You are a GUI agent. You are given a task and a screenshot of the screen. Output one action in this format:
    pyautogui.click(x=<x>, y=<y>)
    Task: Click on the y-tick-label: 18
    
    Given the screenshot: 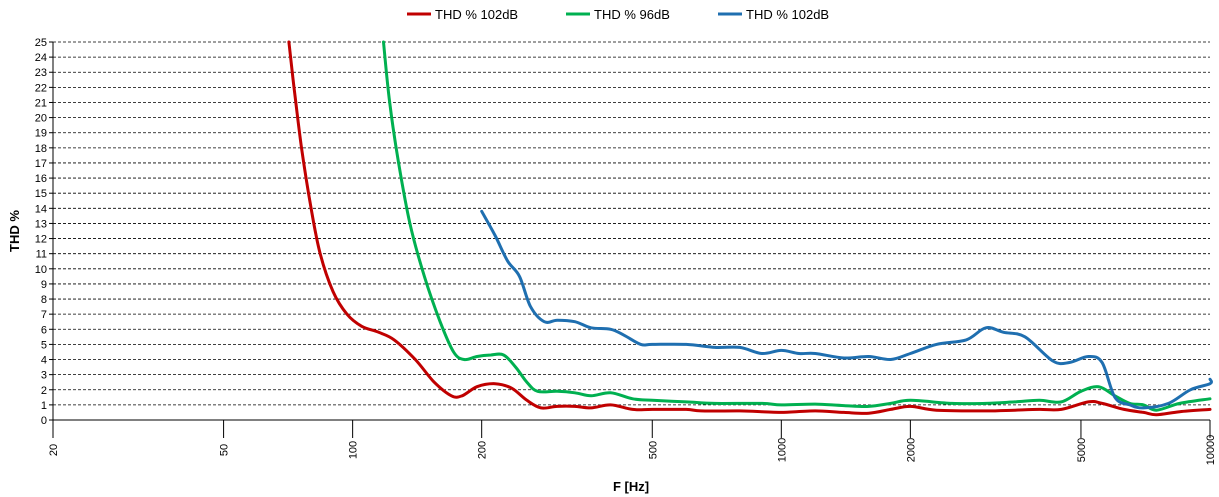 What is the action you would take?
    pyautogui.click(x=41, y=149)
    